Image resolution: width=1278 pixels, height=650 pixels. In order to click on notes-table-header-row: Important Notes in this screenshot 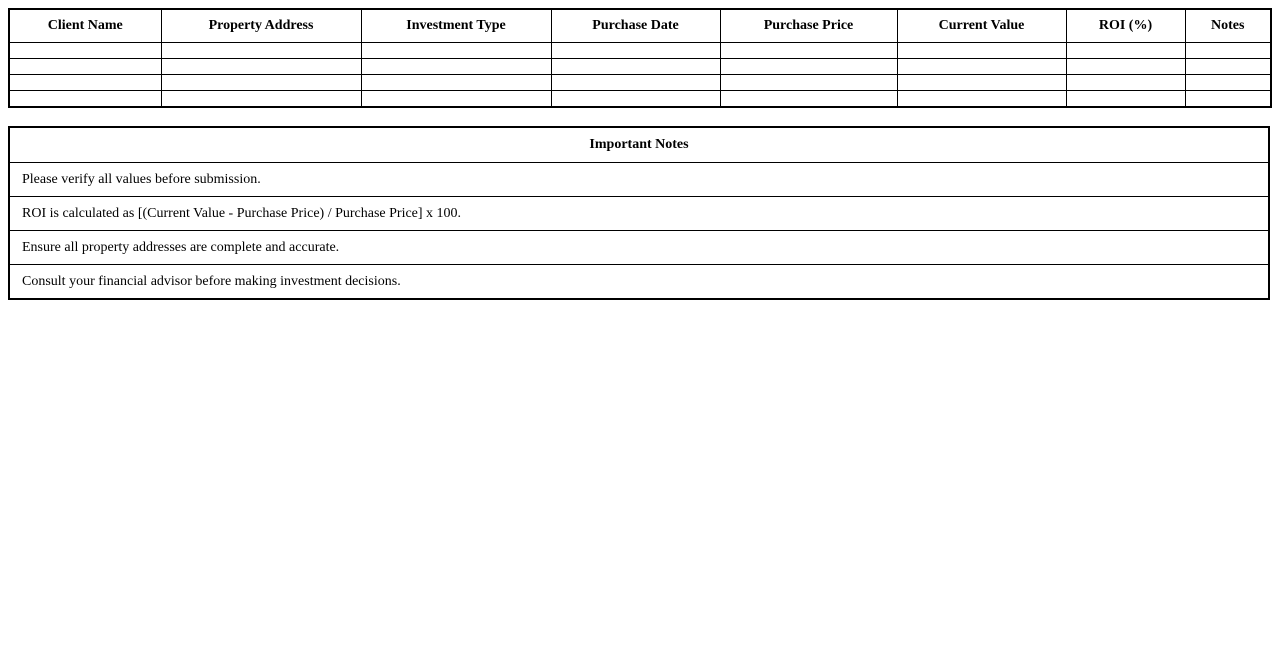, I will do `click(639, 144)`.